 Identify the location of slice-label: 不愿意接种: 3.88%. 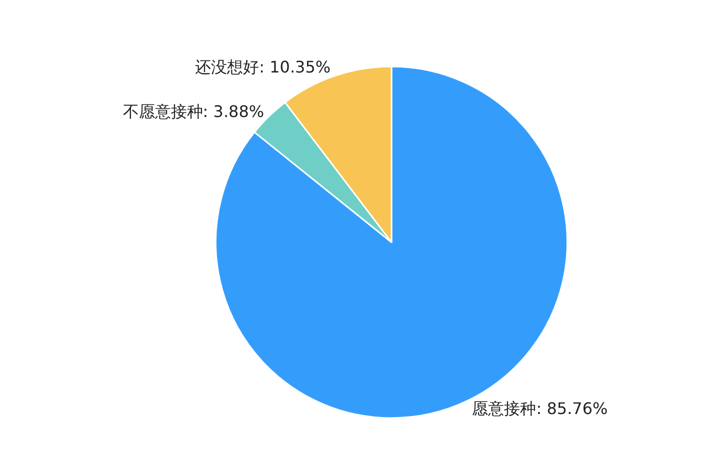
(193, 111).